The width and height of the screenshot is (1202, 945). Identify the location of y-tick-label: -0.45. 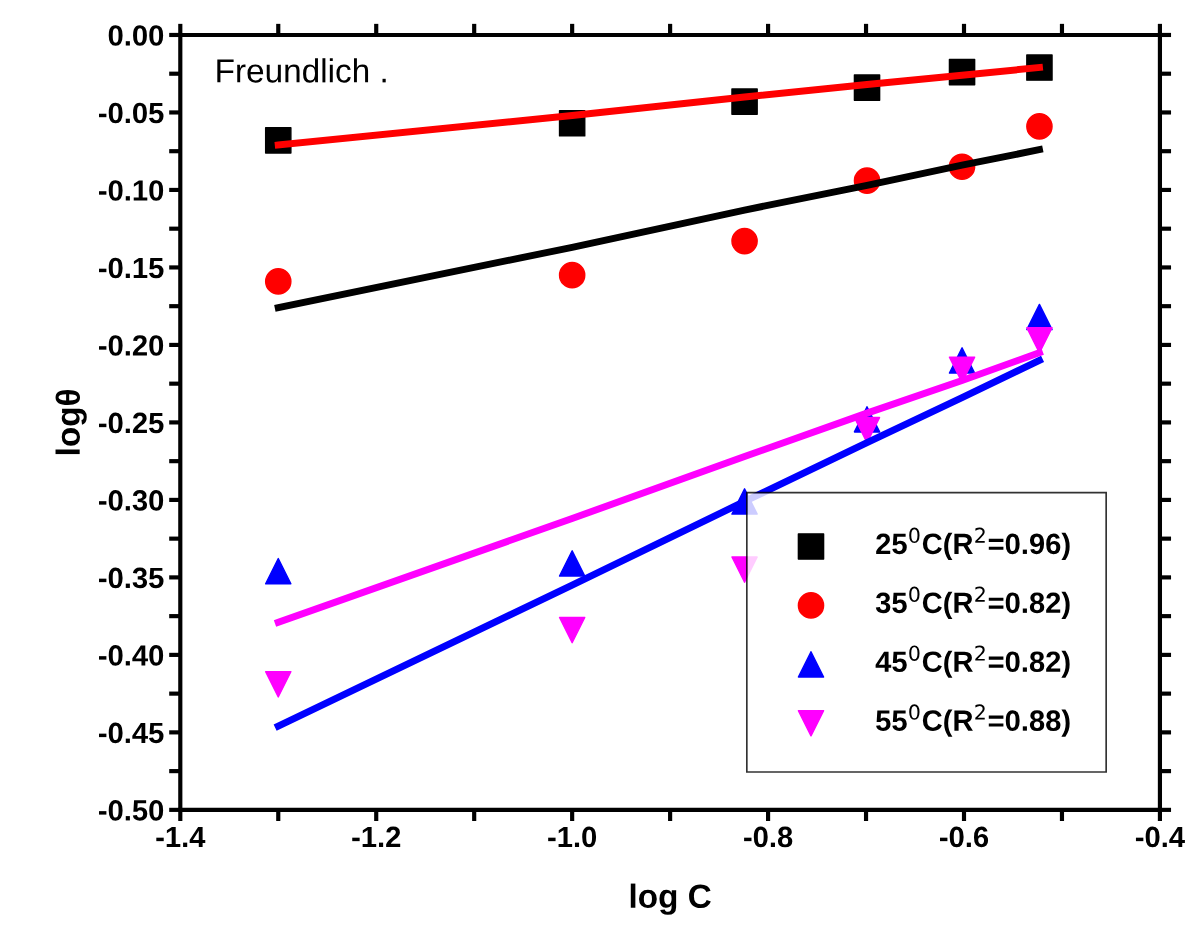
(131, 733).